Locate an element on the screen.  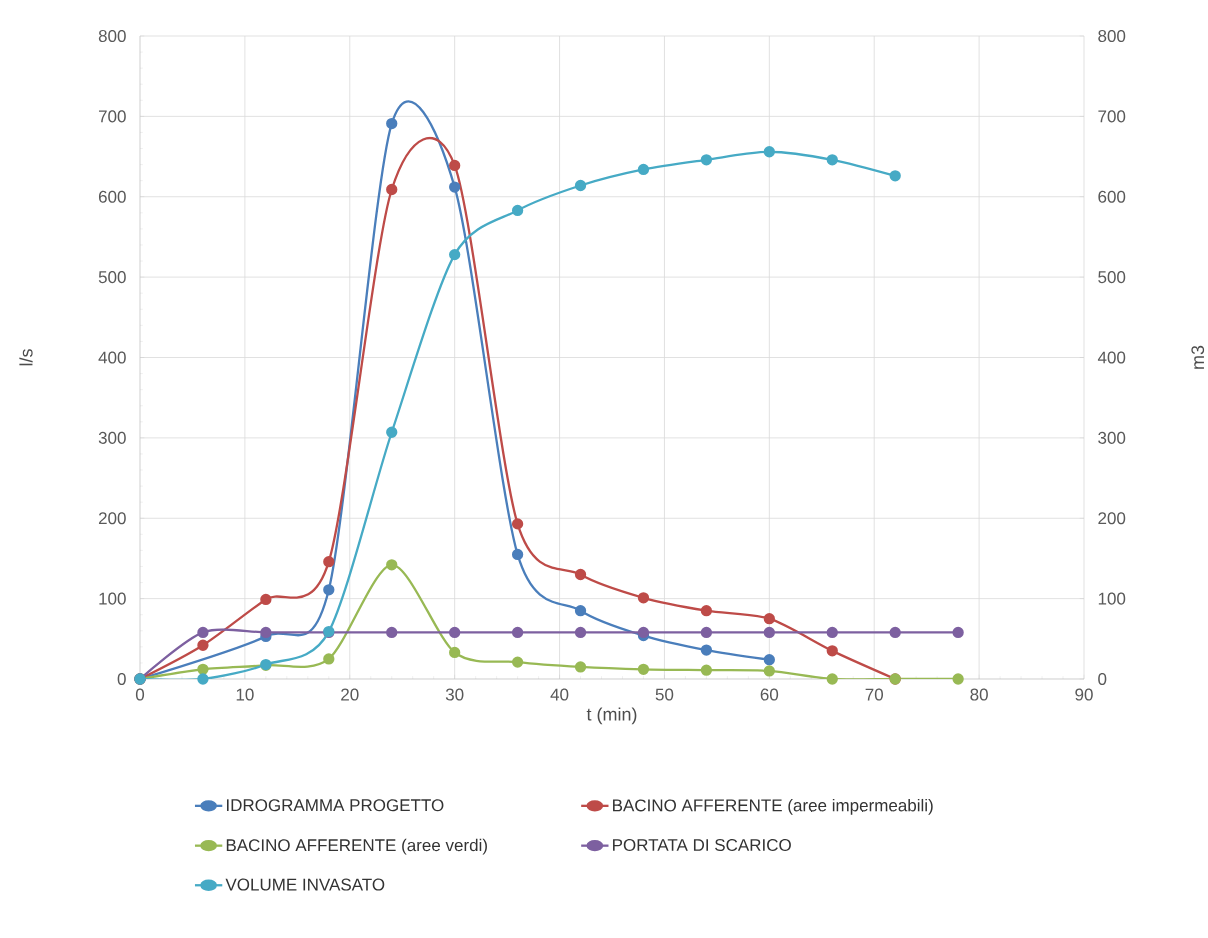
x-tick-label: 20 is located at coordinates (350, 694).